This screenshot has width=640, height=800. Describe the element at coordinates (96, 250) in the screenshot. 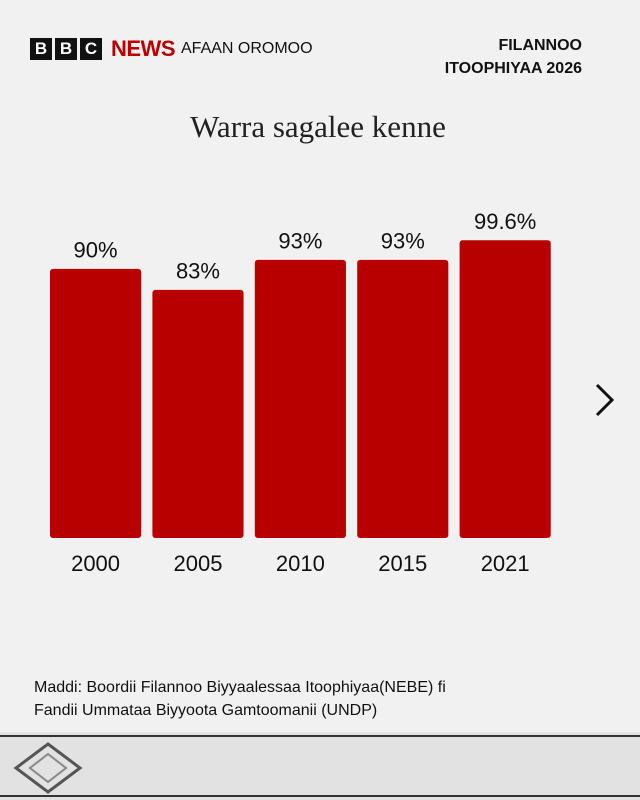

I see `value-label: 90%` at that location.